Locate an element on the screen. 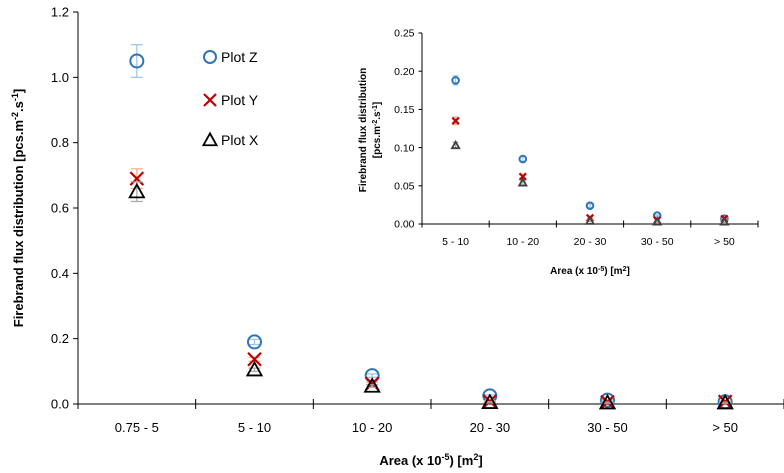  inset-y-axis-title-line2: [pcs.m-2.s-1] is located at coordinates (378, 130).